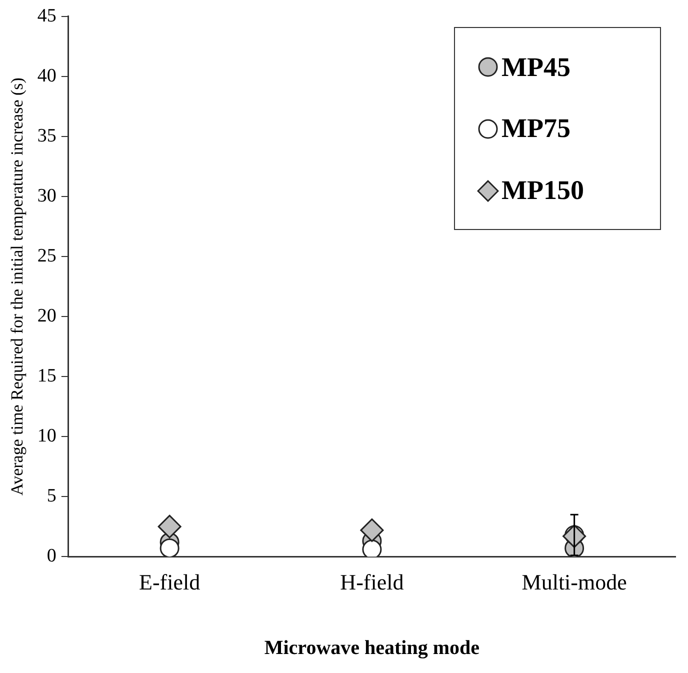  Describe the element at coordinates (46, 135) in the screenshot. I see `y-tick-label: 35` at that location.